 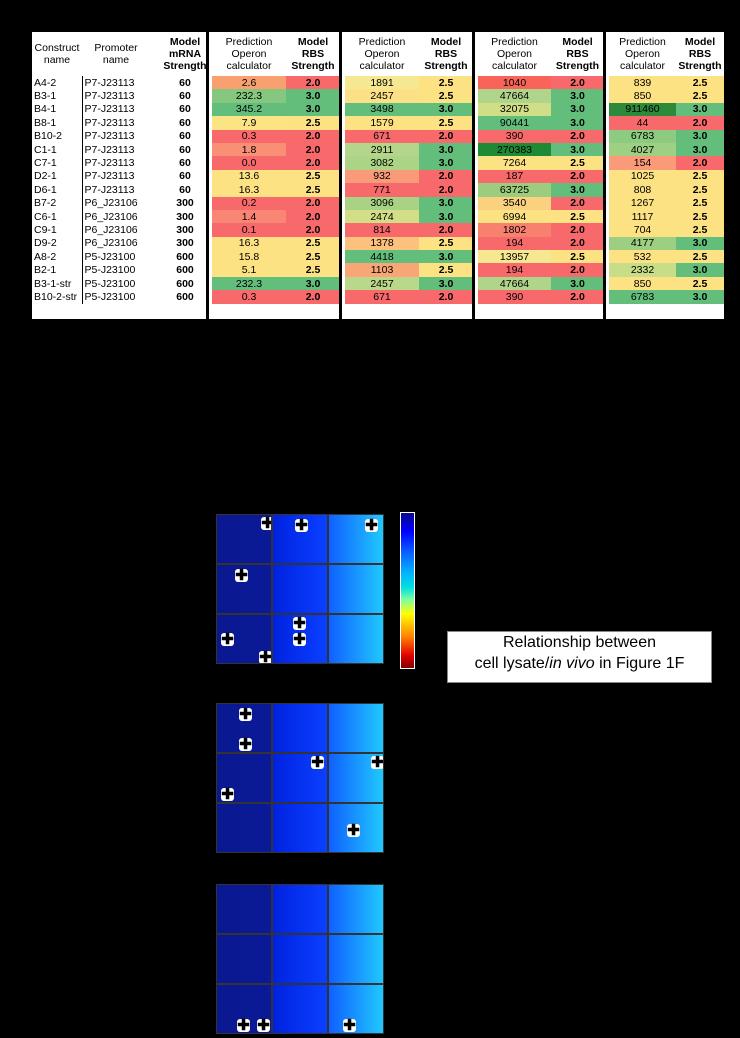 What do you see at coordinates (666, 109) in the screenshot?
I see `table-row: 911460 3.0` at bounding box center [666, 109].